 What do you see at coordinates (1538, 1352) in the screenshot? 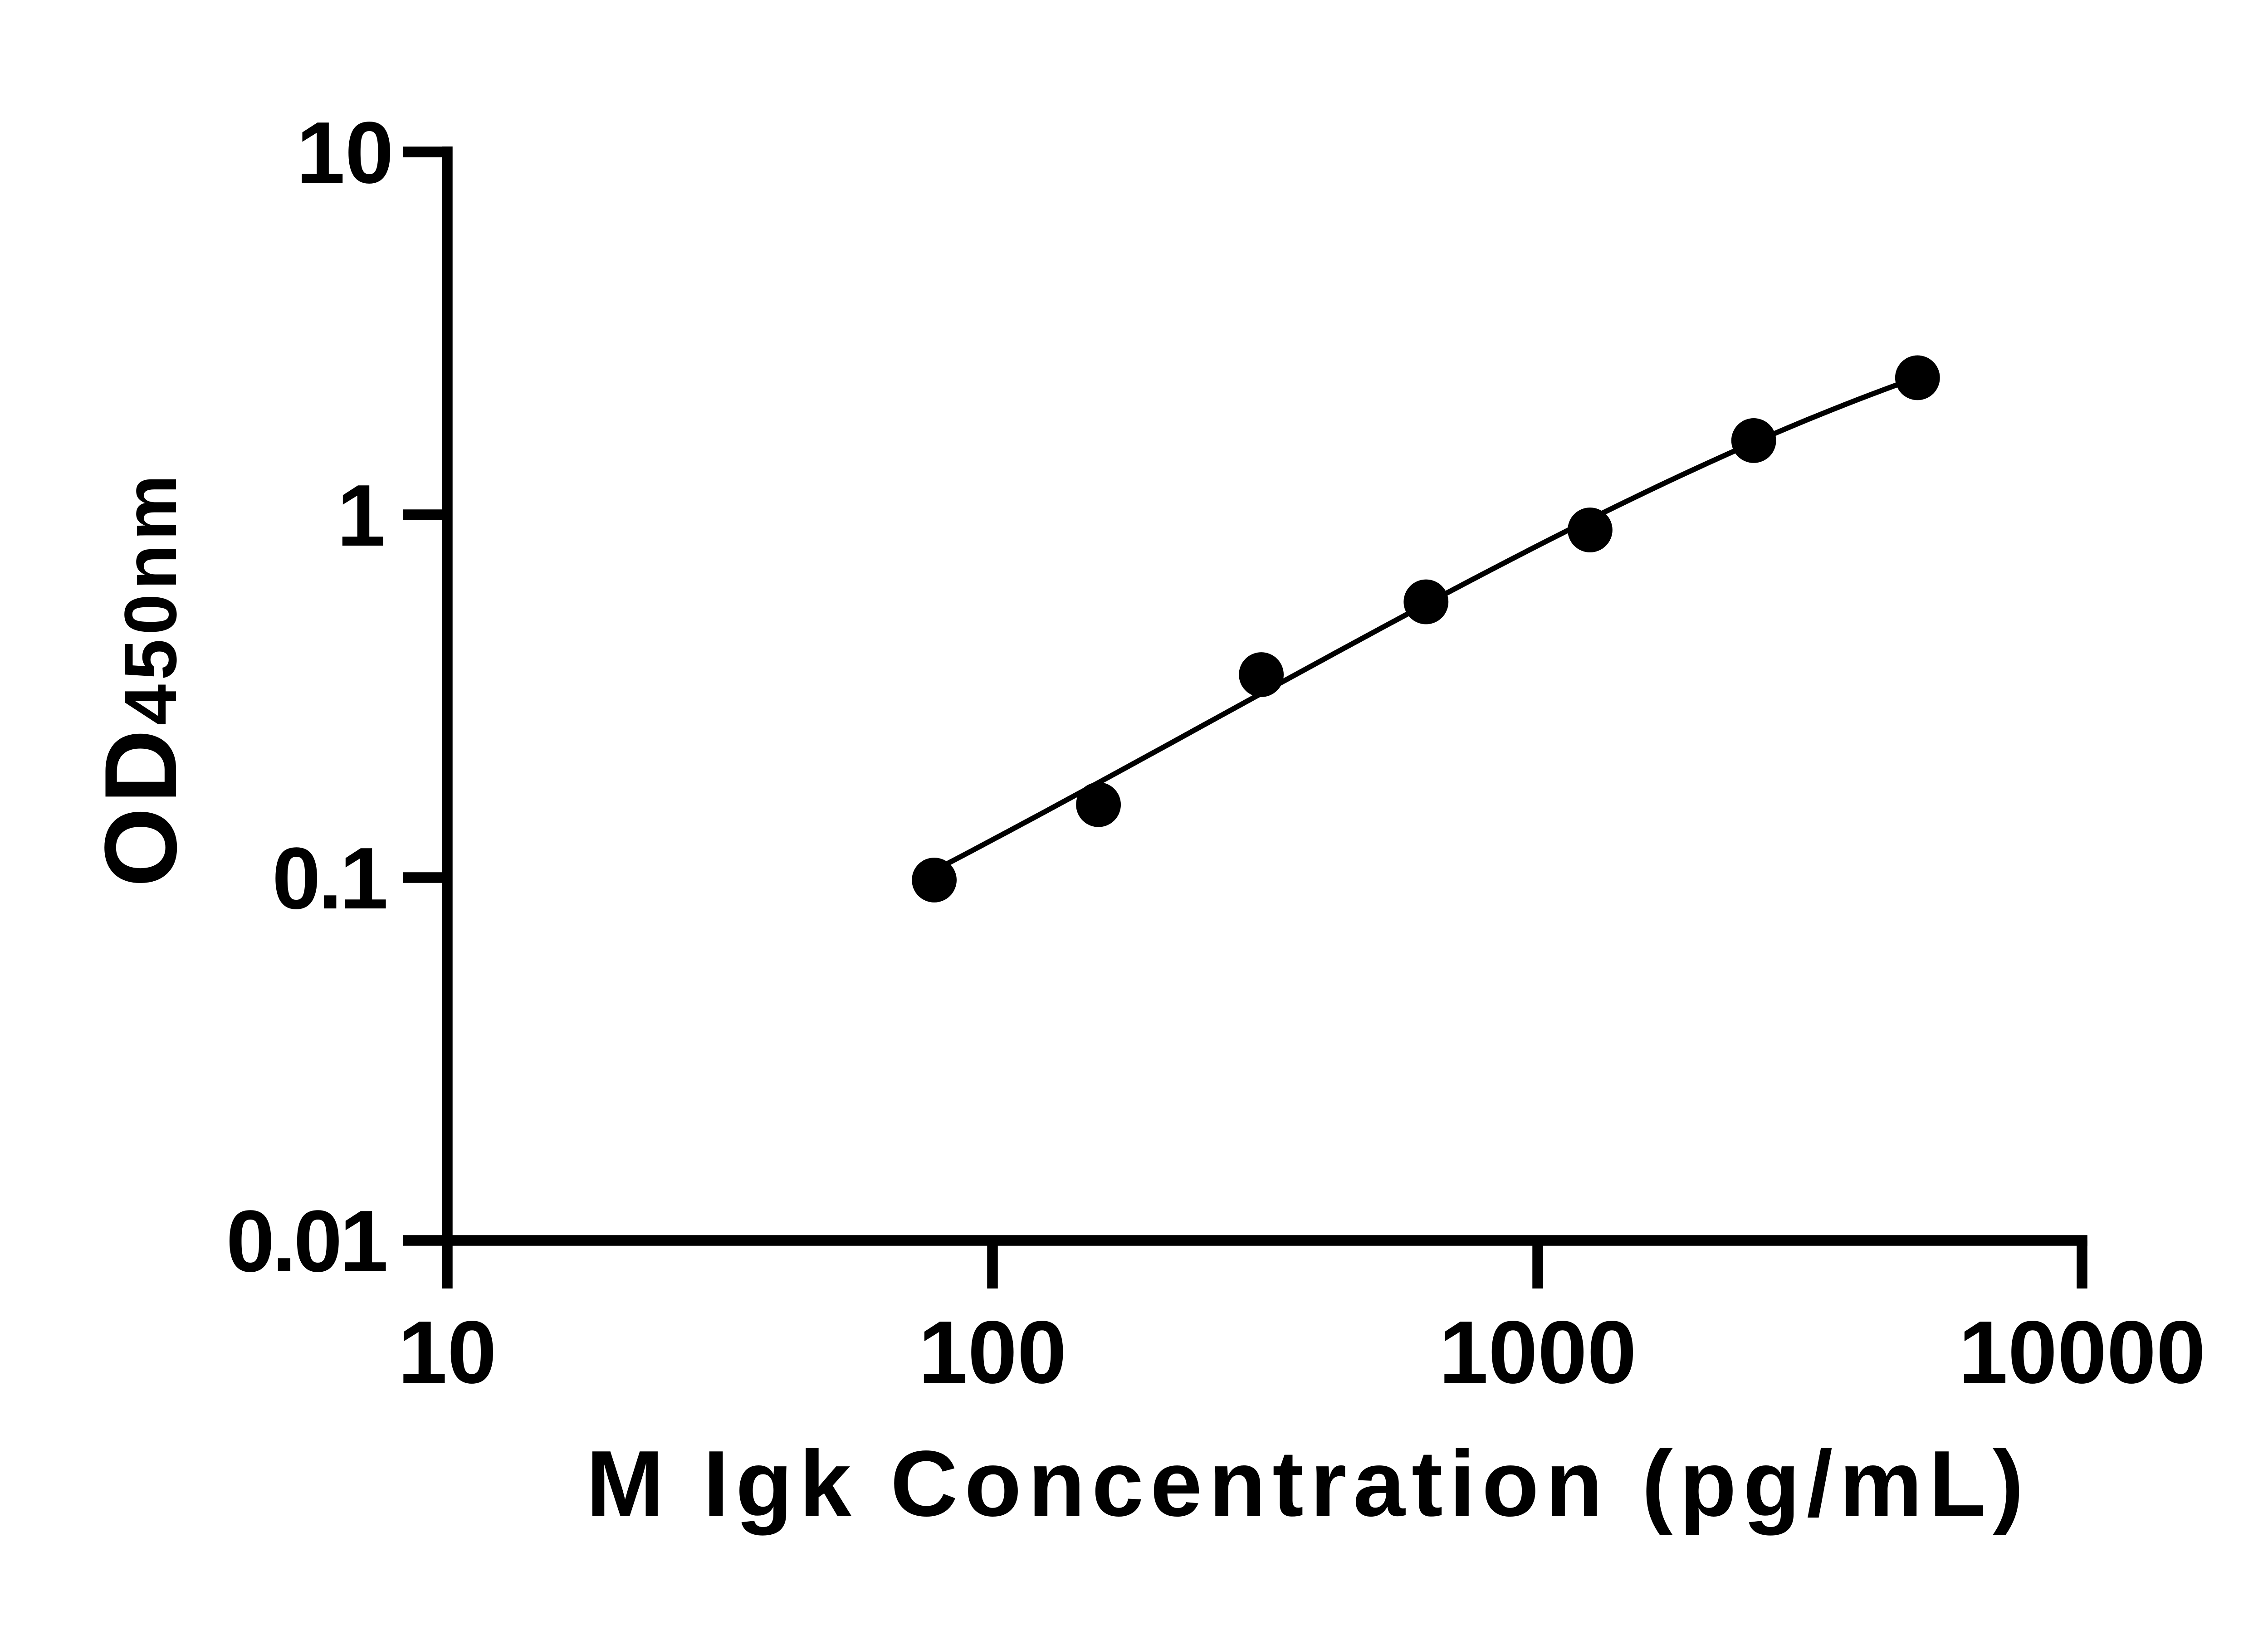
I see `svg-text: 1000` at bounding box center [1538, 1352].